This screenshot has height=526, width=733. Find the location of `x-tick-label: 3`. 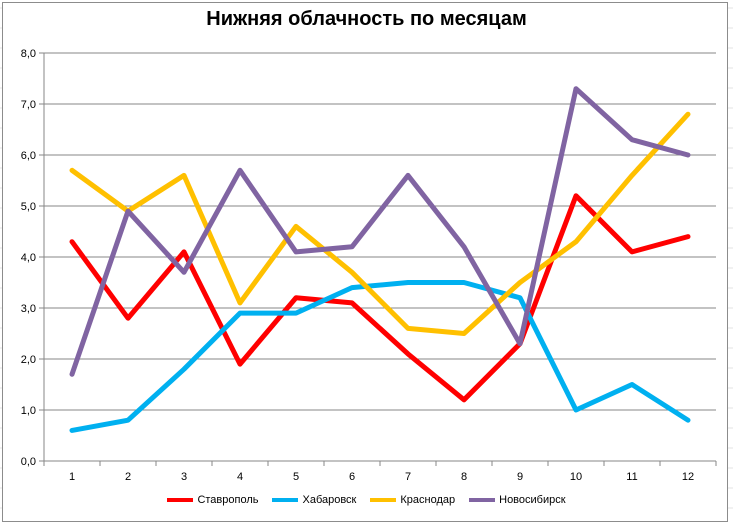

x-tick-label: 3 is located at coordinates (184, 477).